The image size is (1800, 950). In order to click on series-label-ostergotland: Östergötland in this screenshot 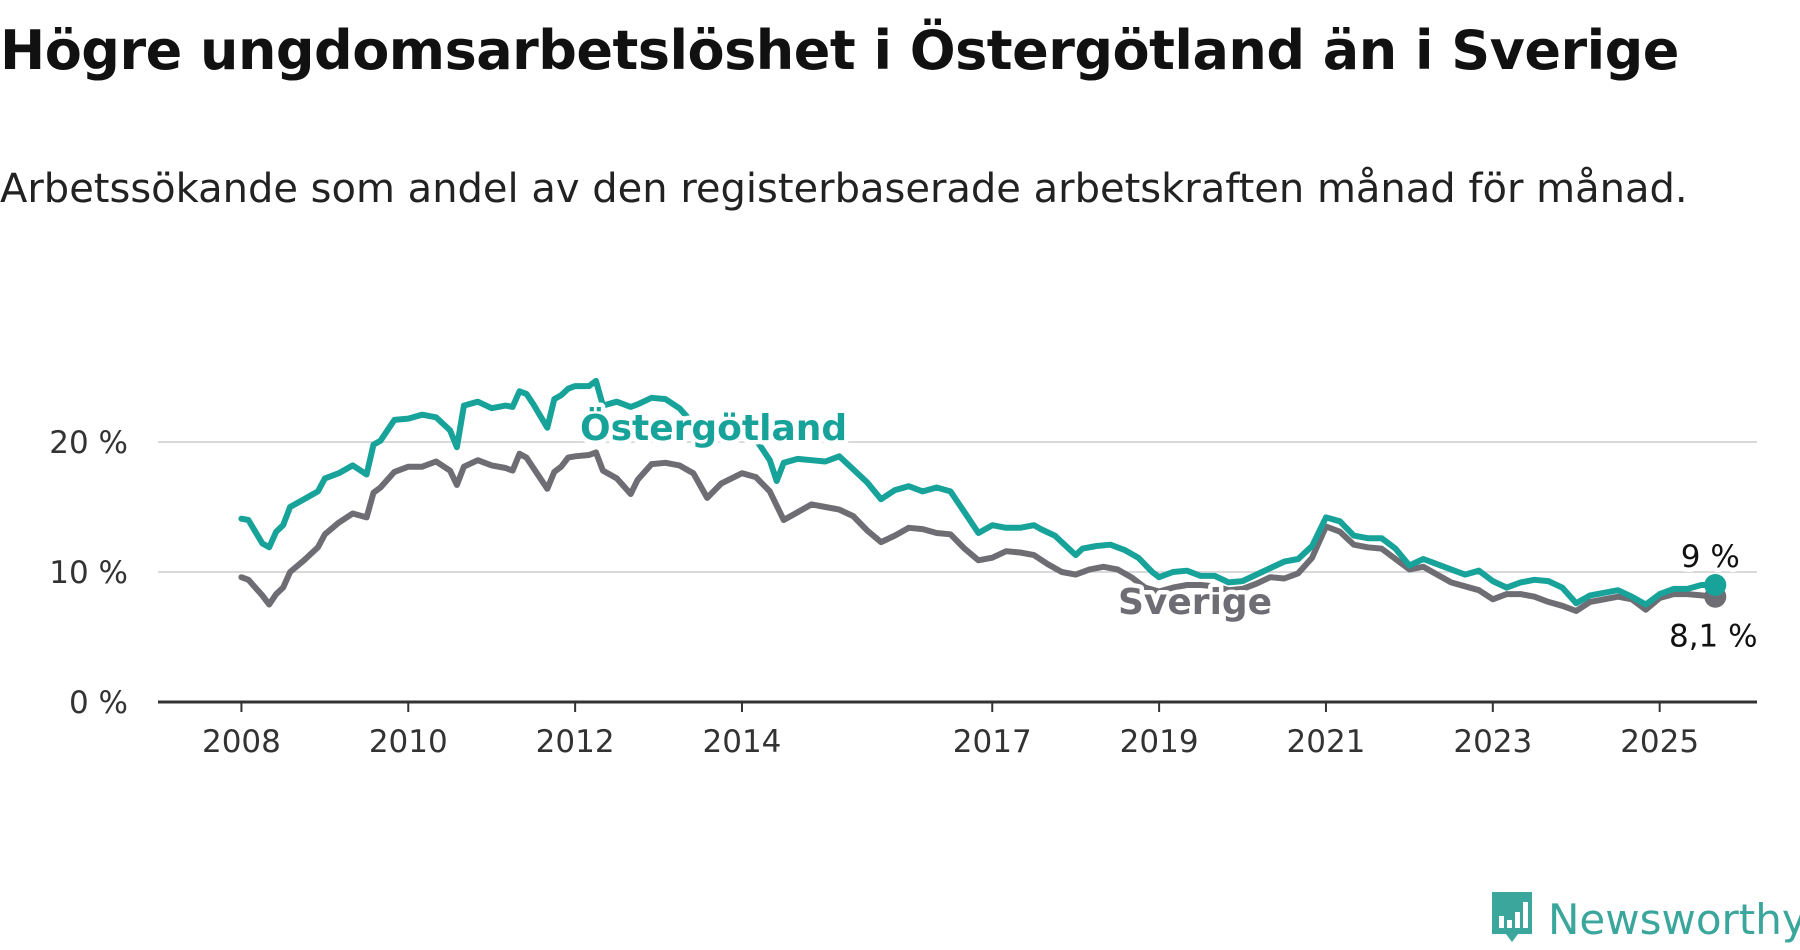, I will do `click(713, 428)`.